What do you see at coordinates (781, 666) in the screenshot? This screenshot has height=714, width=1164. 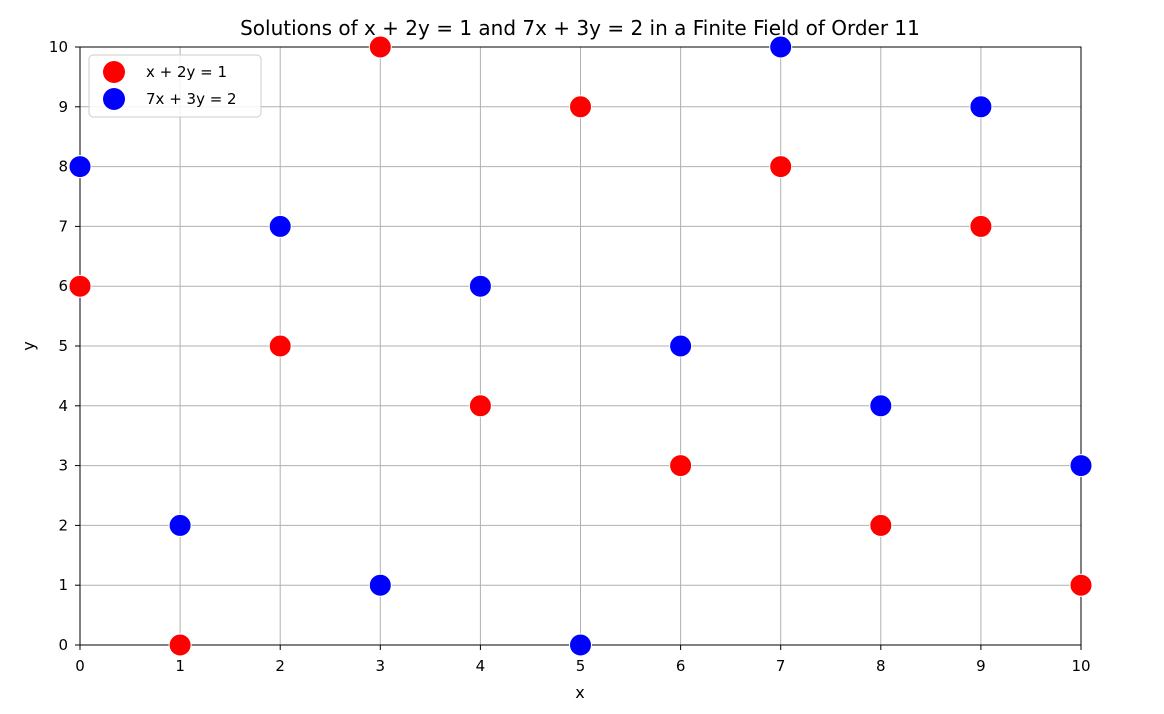 I see `x-tick-label: 7` at bounding box center [781, 666].